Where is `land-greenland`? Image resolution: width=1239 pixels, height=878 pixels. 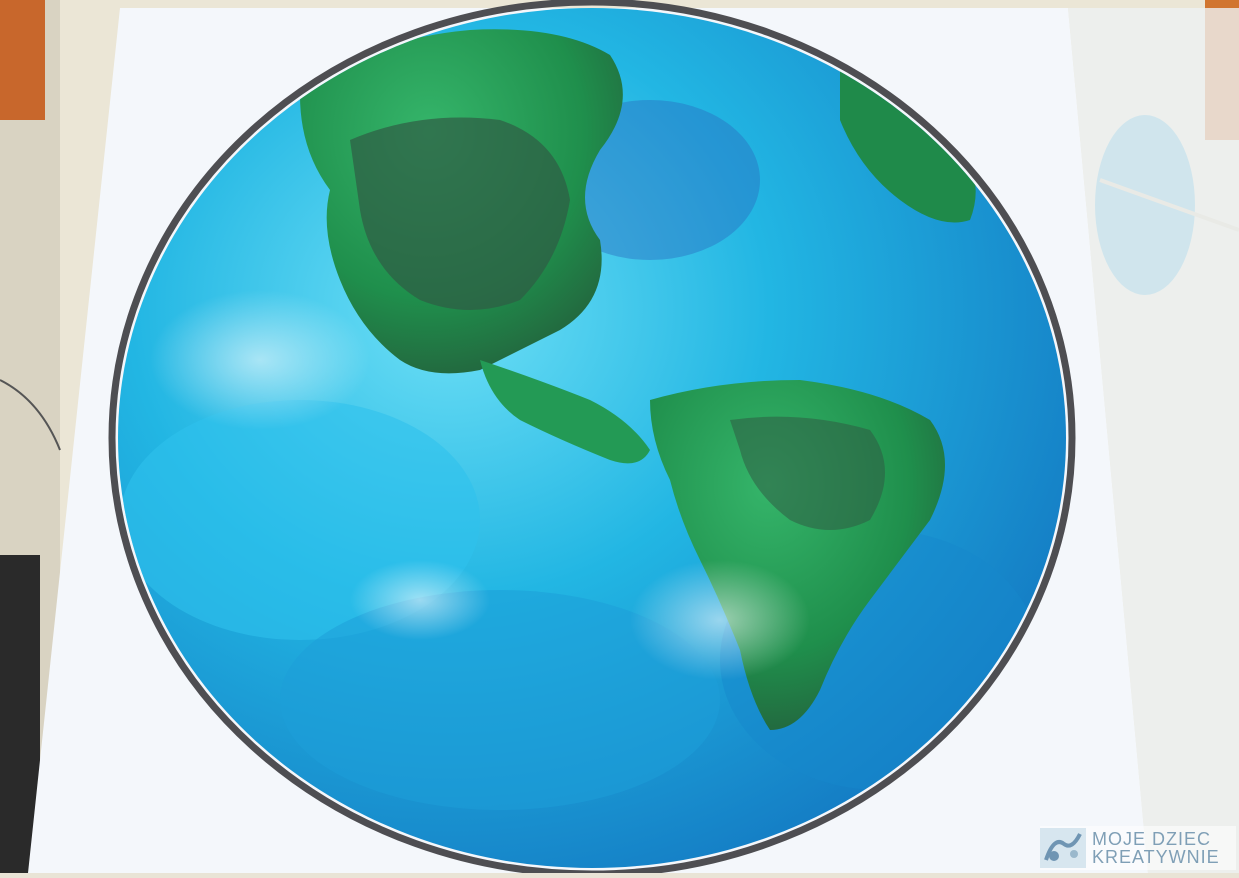
land-greenland is located at coordinates (908, 136).